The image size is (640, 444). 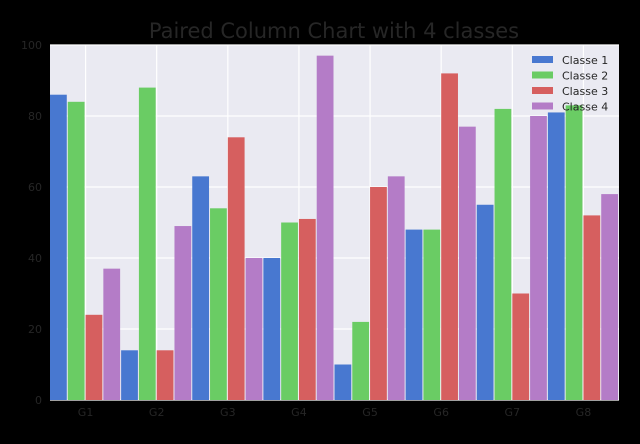 I want to click on bar-classe-2-g3, so click(x=218, y=304).